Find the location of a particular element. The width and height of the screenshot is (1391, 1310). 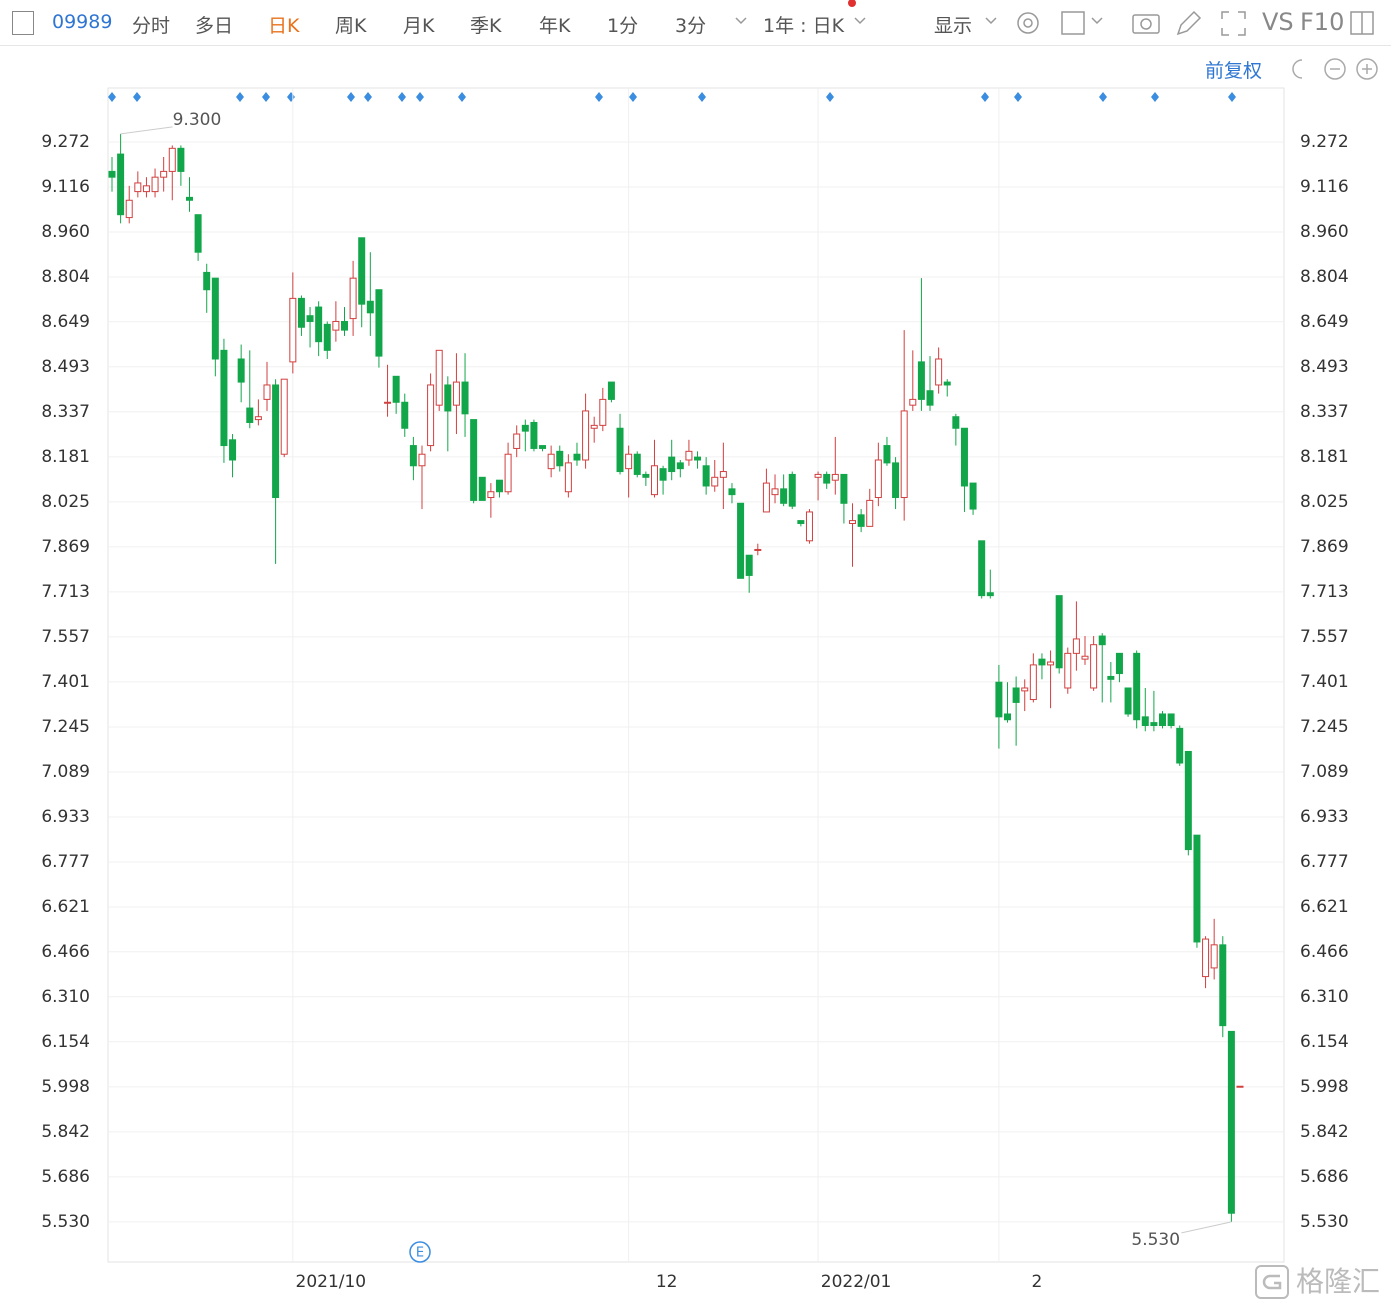

y-tick-label: 8.960 is located at coordinates (65, 232).